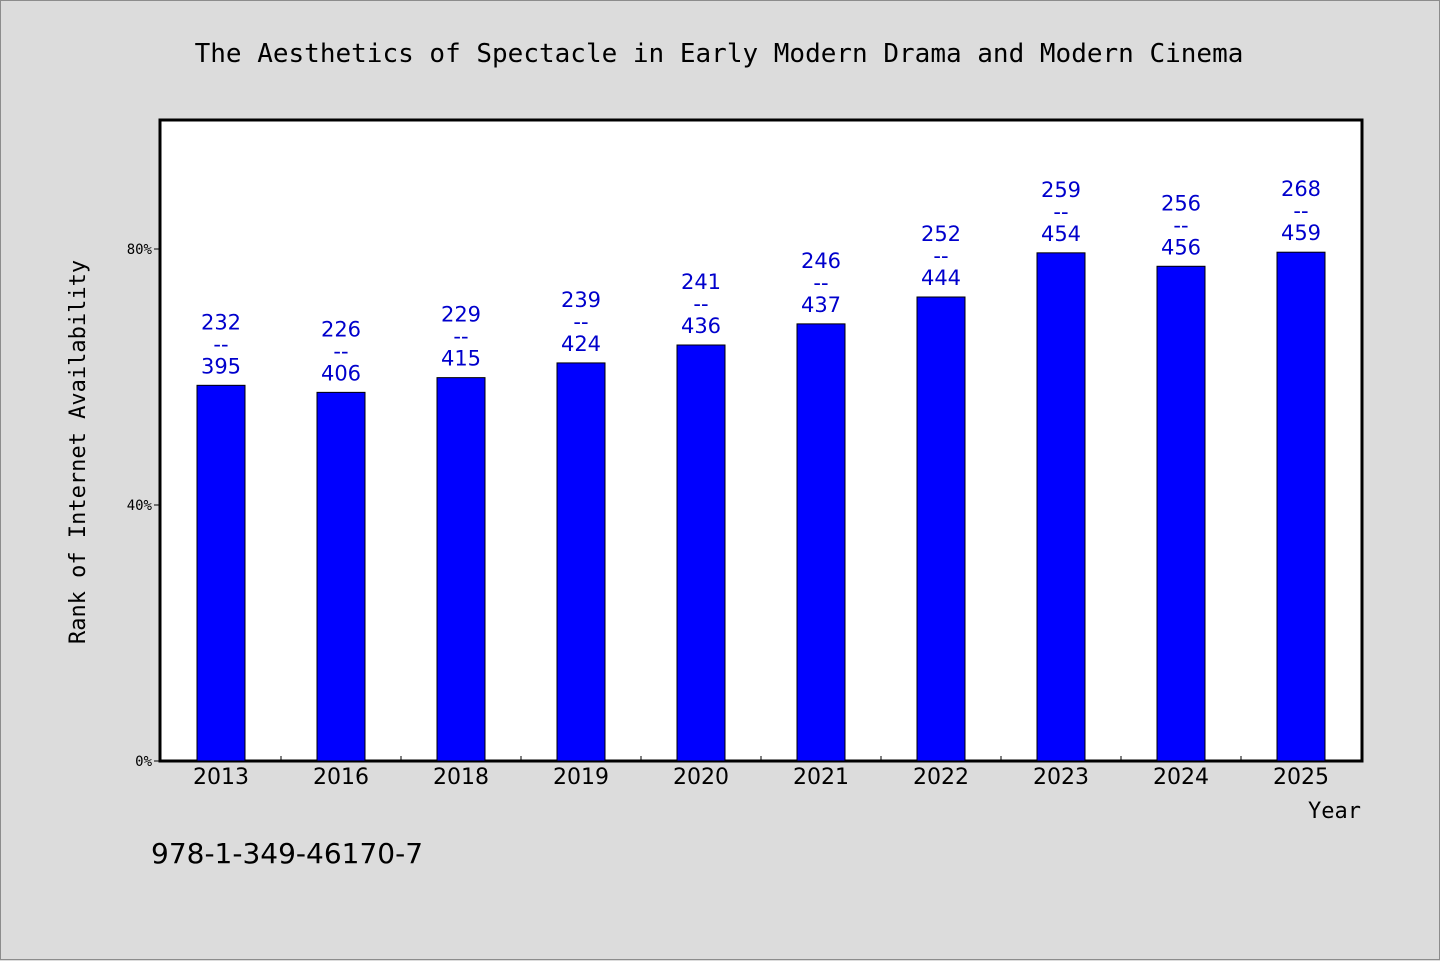 This screenshot has width=1440, height=961. Describe the element at coordinates (1061, 507) in the screenshot. I see `bar-2023` at that location.